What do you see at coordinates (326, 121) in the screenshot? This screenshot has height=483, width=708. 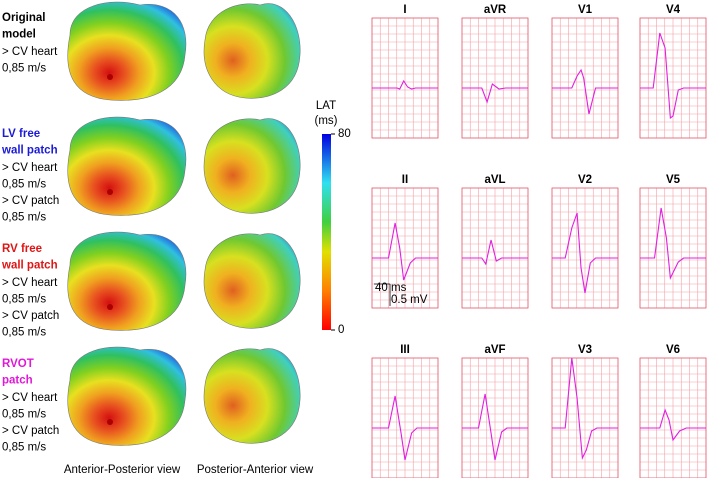 I see `colorbar-label: (ms)` at bounding box center [326, 121].